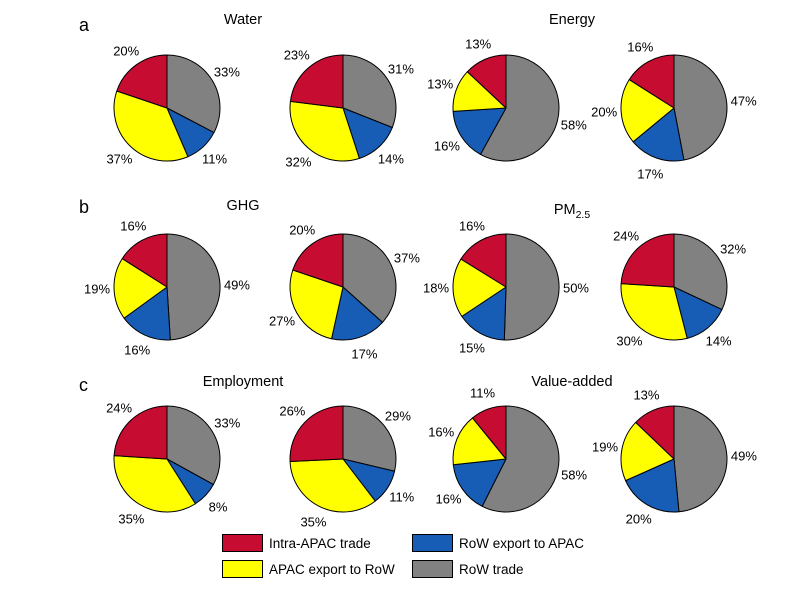 This screenshot has height=593, width=812. I want to click on pie-value-added-left: 58% 16% 16% 11%, so click(506, 459).